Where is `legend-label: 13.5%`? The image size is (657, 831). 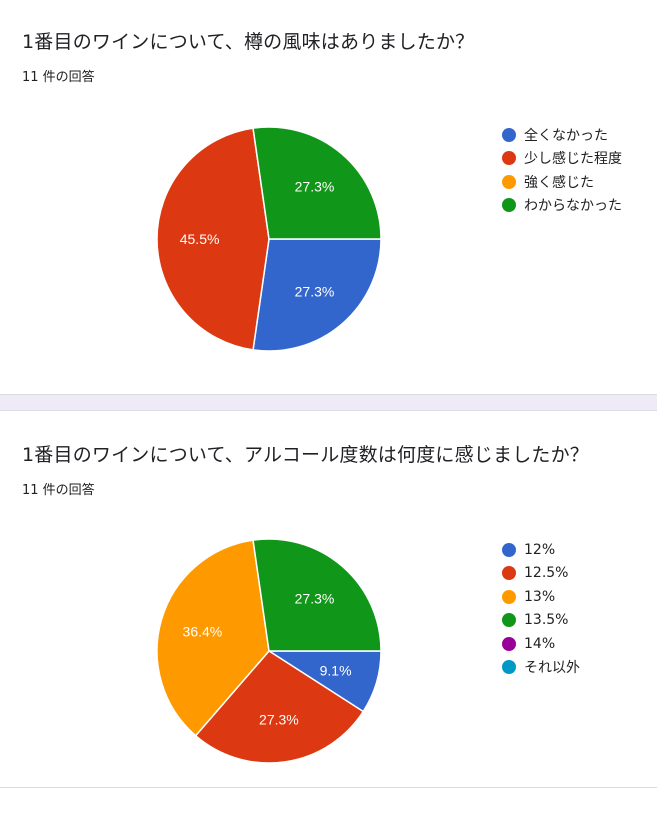 legend-label: 13.5% is located at coordinates (546, 620).